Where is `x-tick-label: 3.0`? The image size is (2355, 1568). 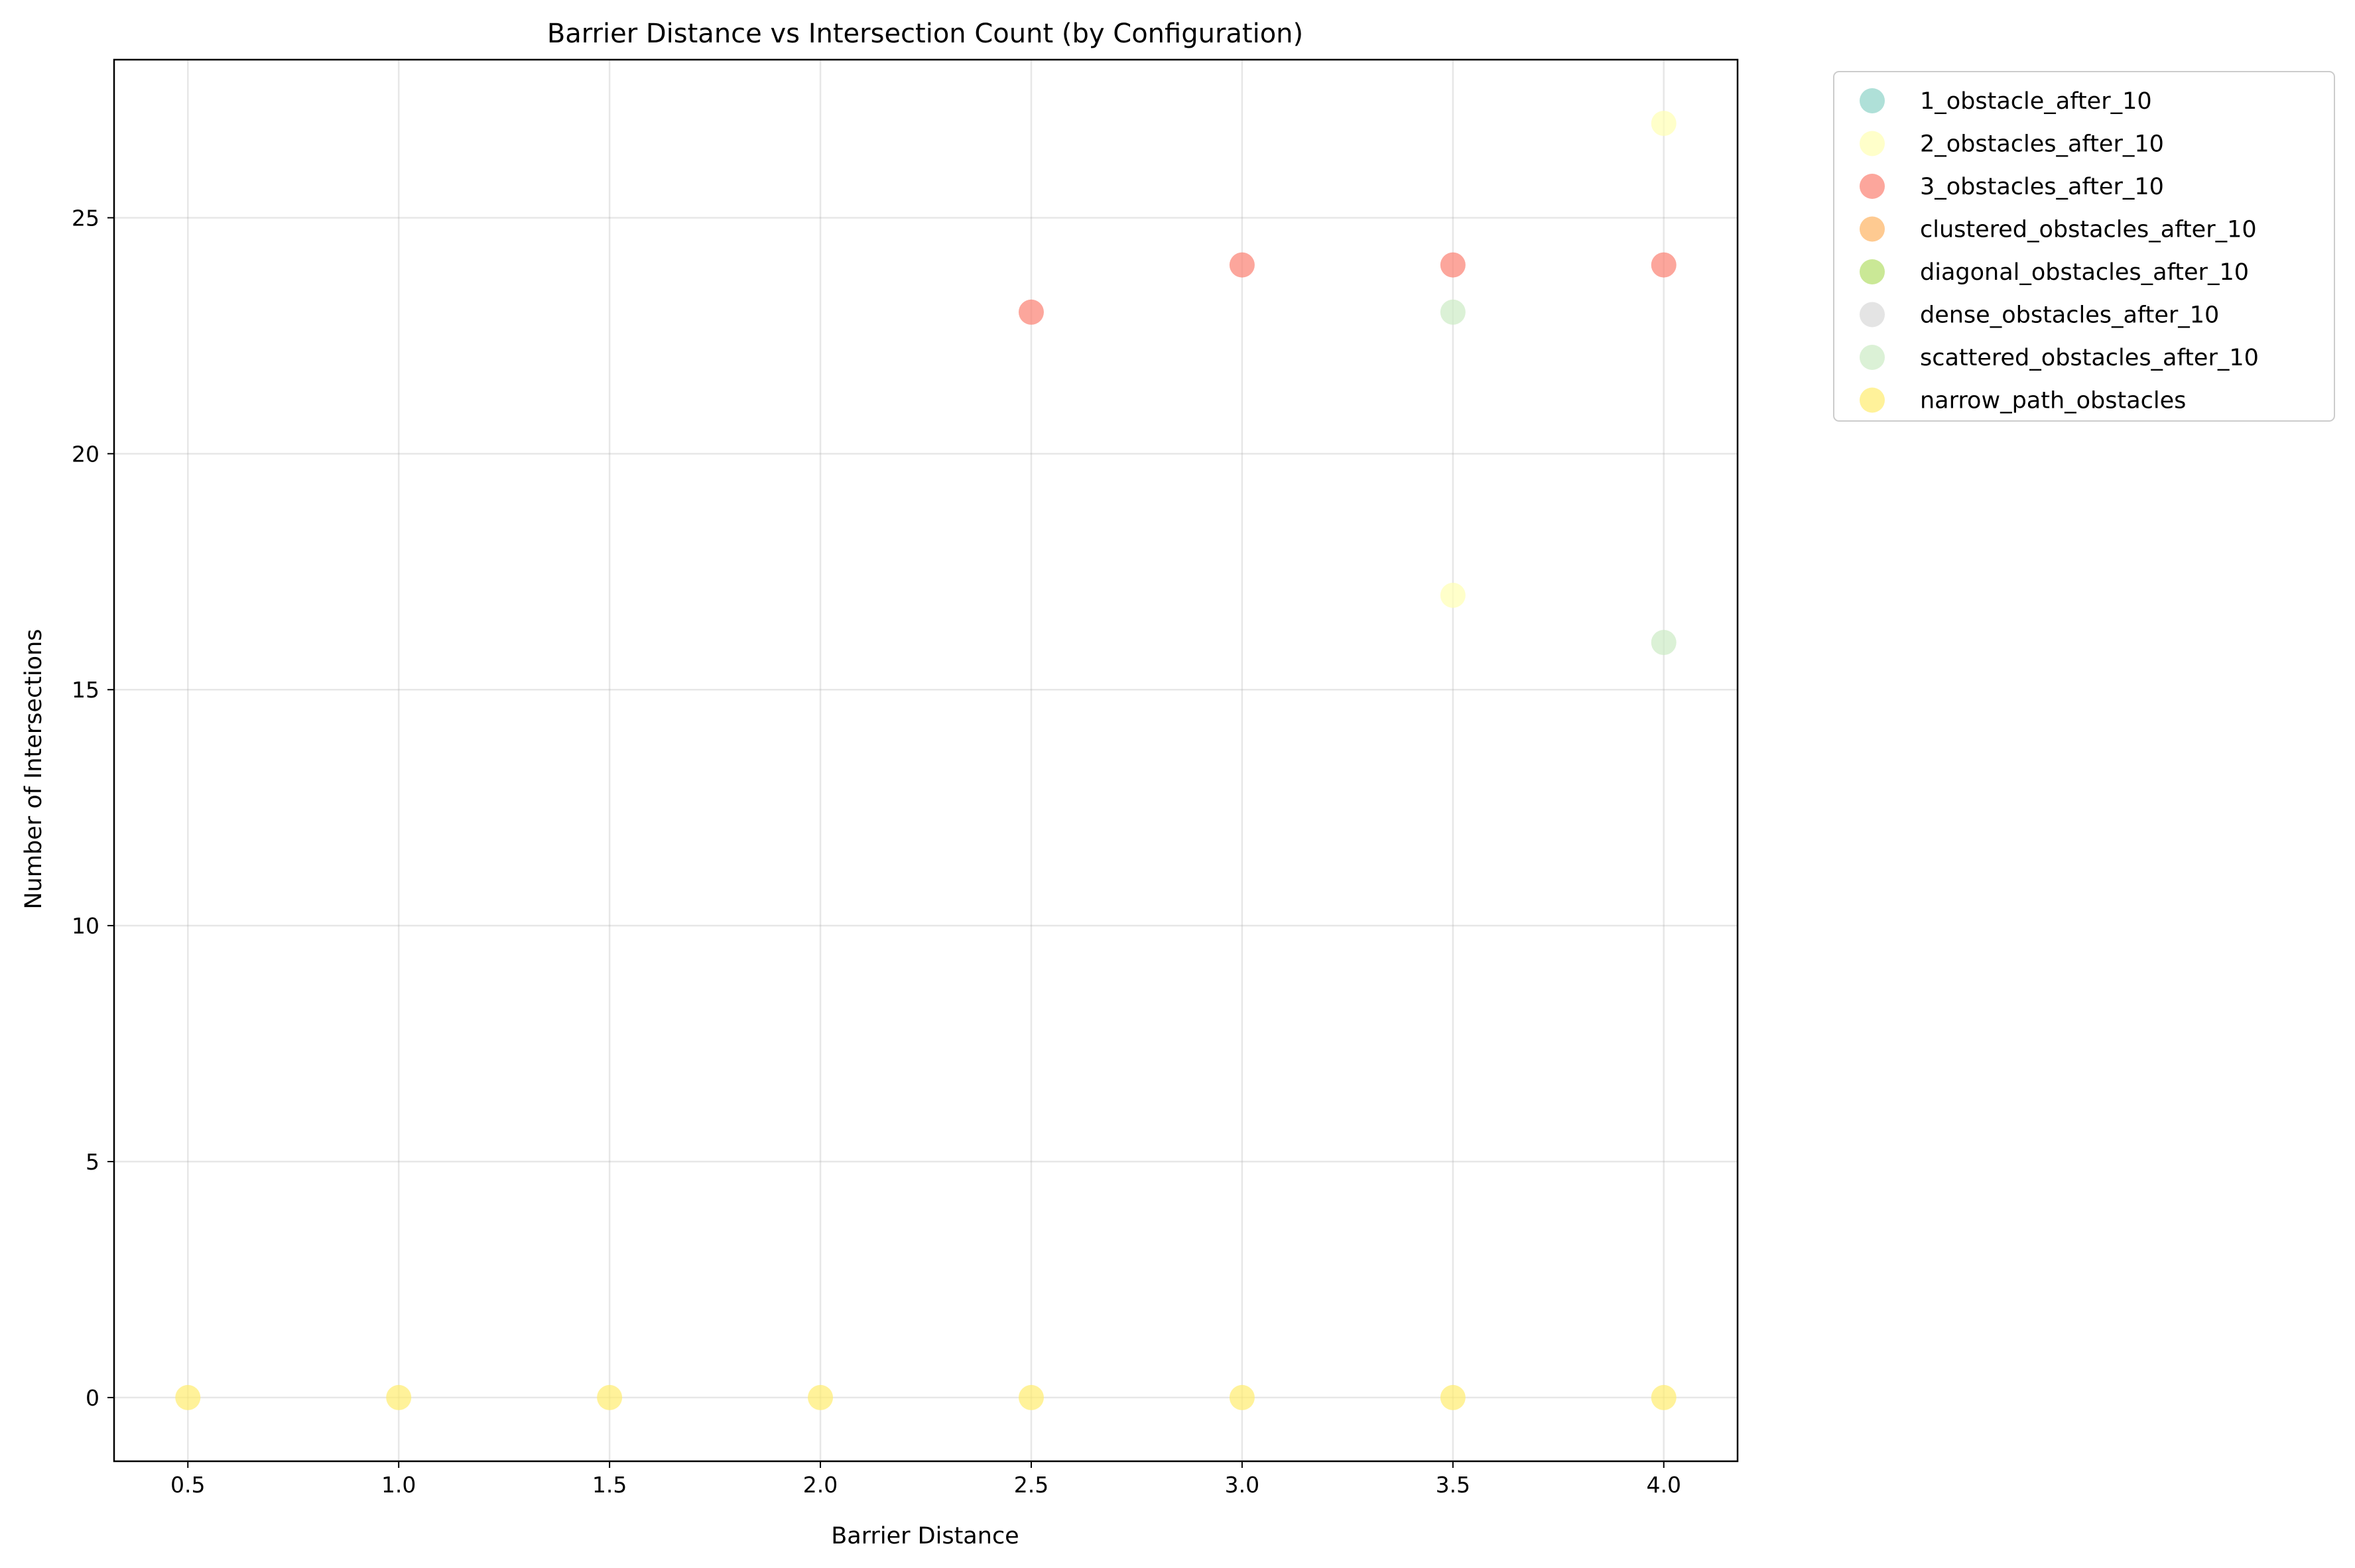 x-tick-label: 3.0 is located at coordinates (1242, 1485).